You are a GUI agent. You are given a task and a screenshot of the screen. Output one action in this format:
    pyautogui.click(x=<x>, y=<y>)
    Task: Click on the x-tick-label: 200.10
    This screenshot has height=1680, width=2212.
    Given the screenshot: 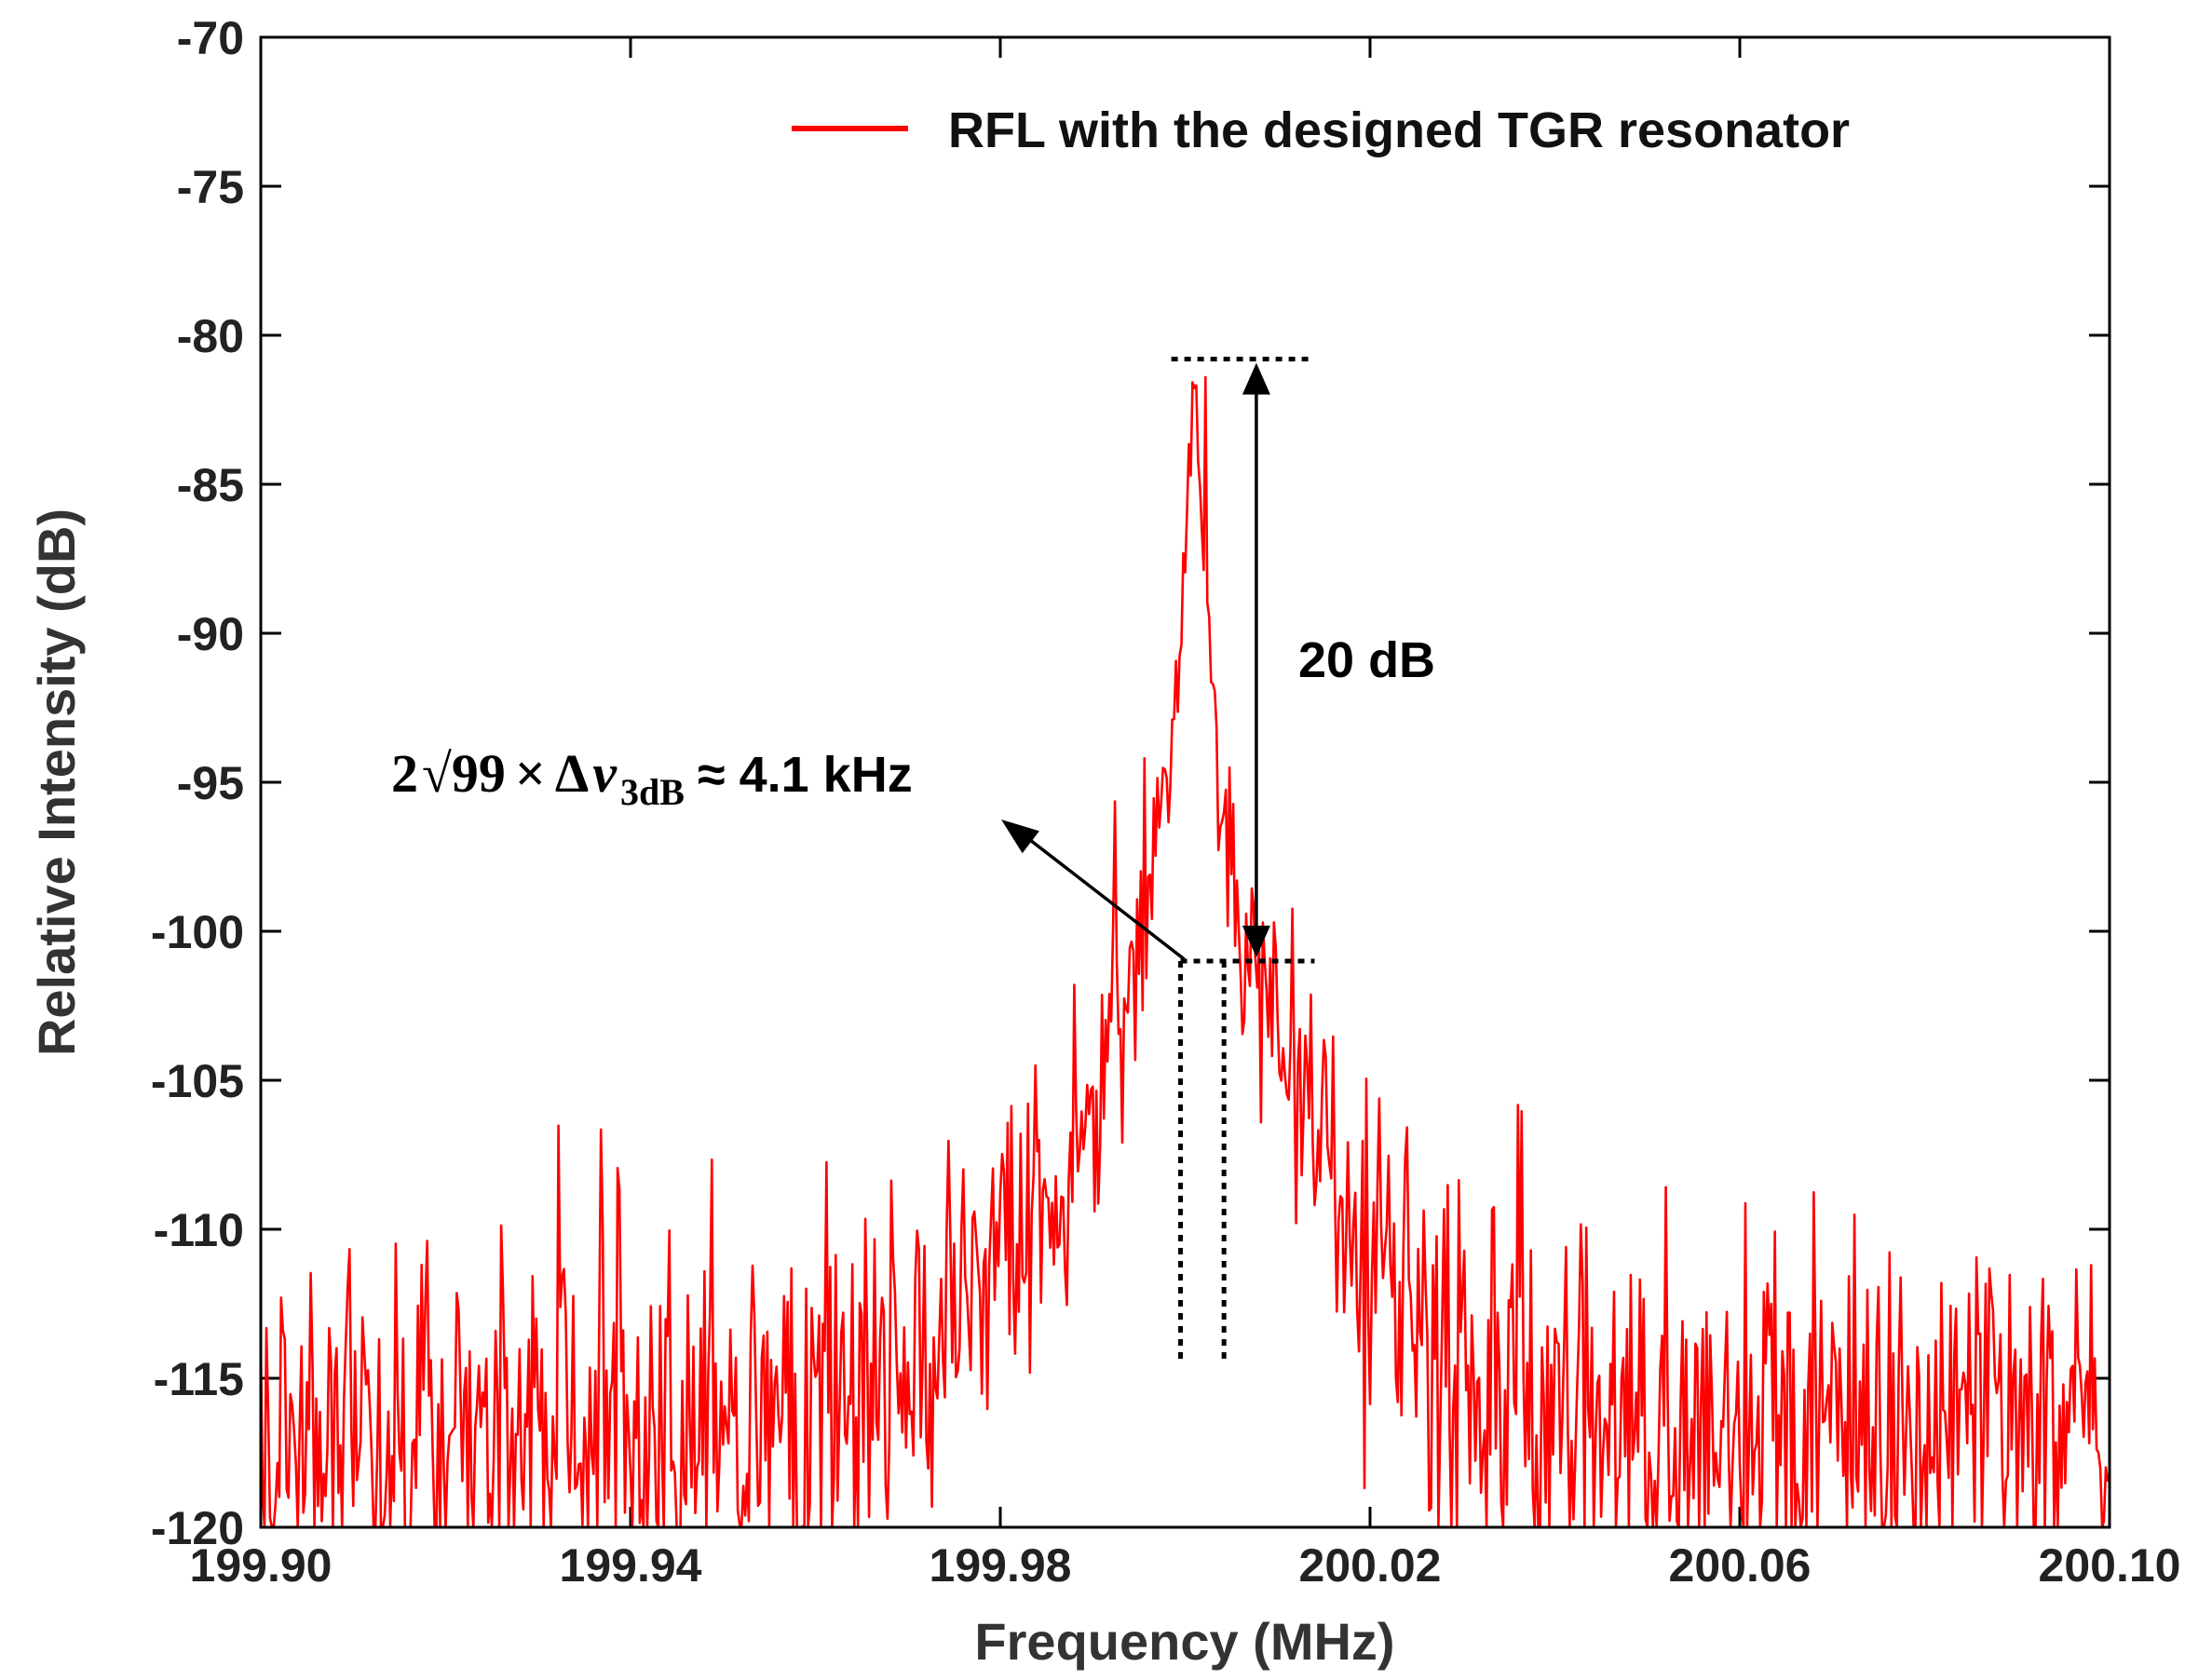 What is the action you would take?
    pyautogui.click(x=2110, y=1565)
    